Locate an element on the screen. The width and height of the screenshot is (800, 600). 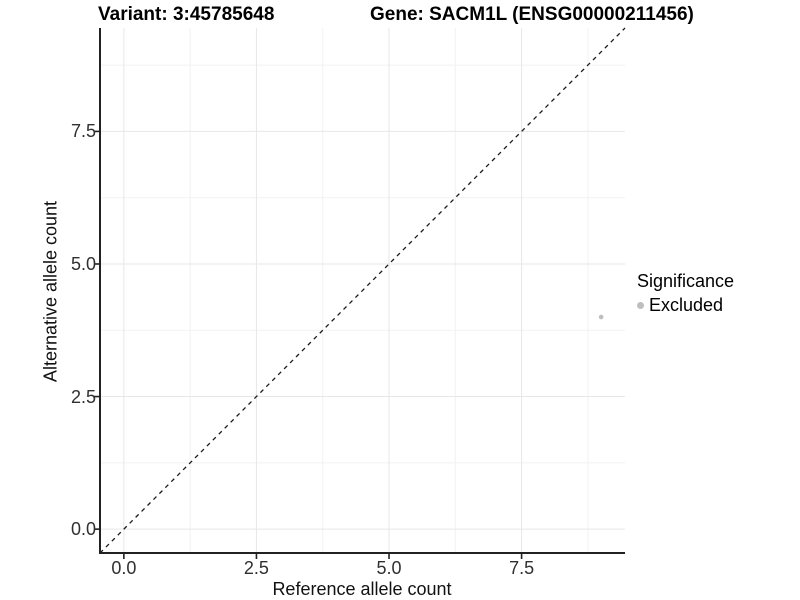
x-tick-label: 0.0 is located at coordinates (124, 568).